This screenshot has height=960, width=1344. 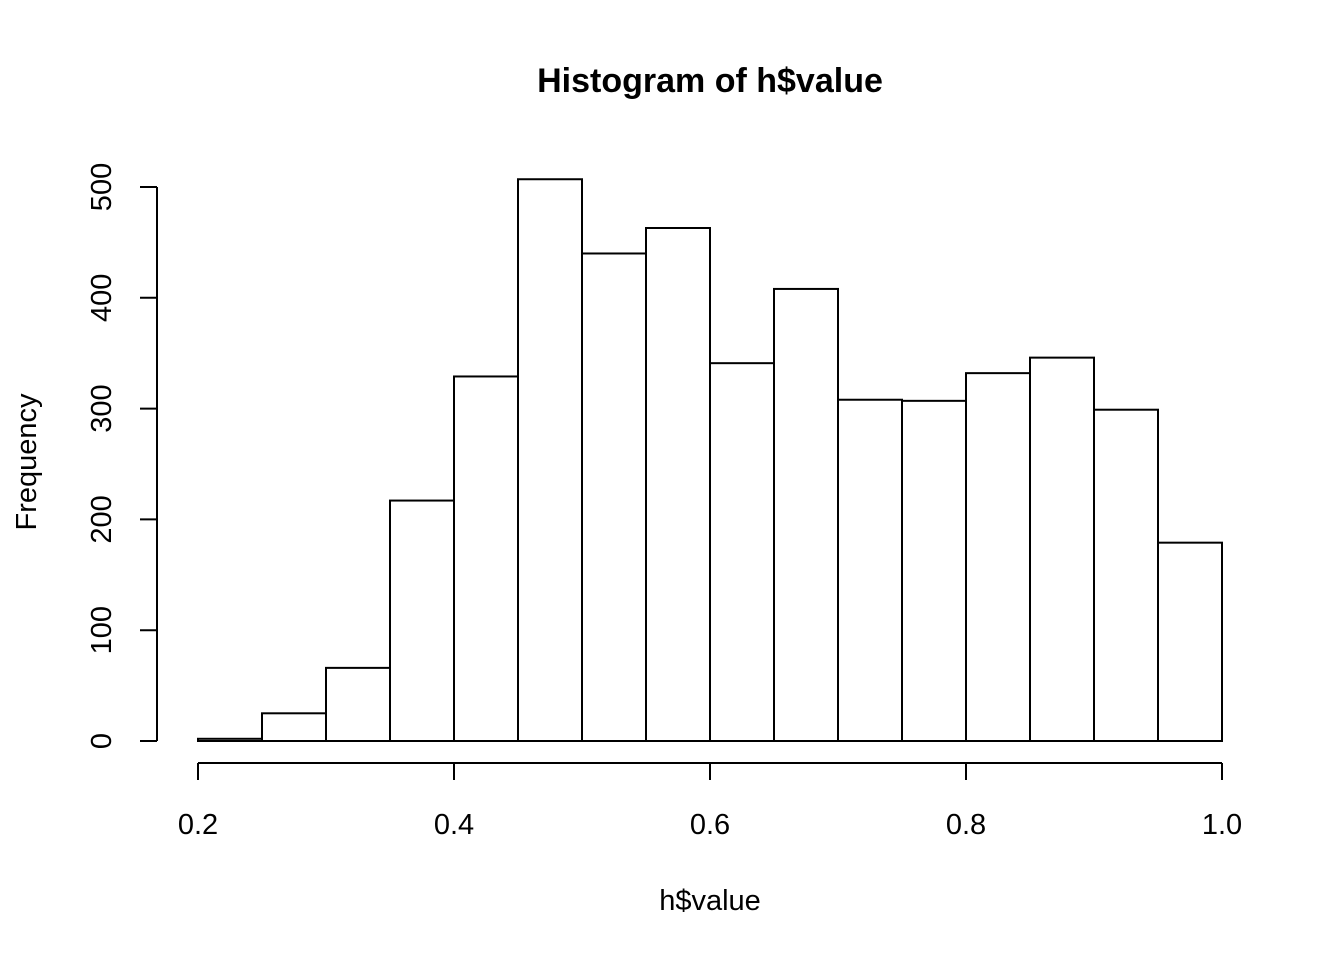 I want to click on y-axis: 0 100 200 300 400 500, so click(x=122, y=456).